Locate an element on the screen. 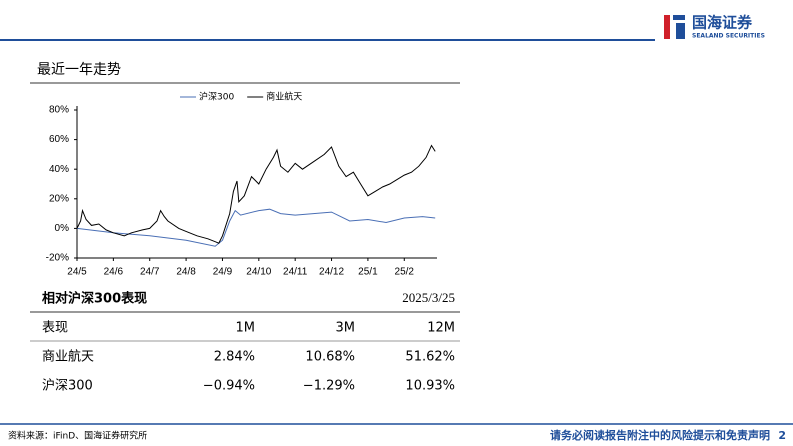 This screenshot has width=793, height=446. table-cell: 10.68% is located at coordinates (330, 357).